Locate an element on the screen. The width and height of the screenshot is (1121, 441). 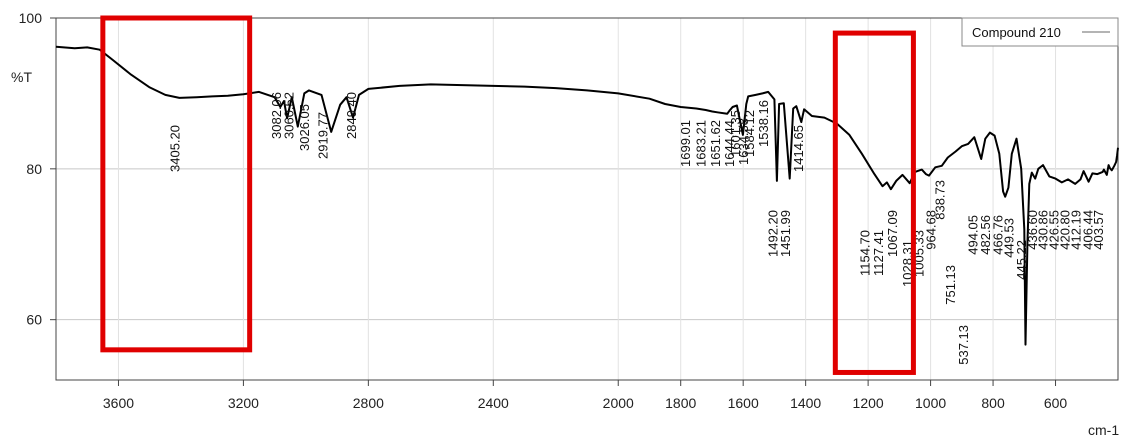
x-tick-label: 1000 is located at coordinates (930, 403).